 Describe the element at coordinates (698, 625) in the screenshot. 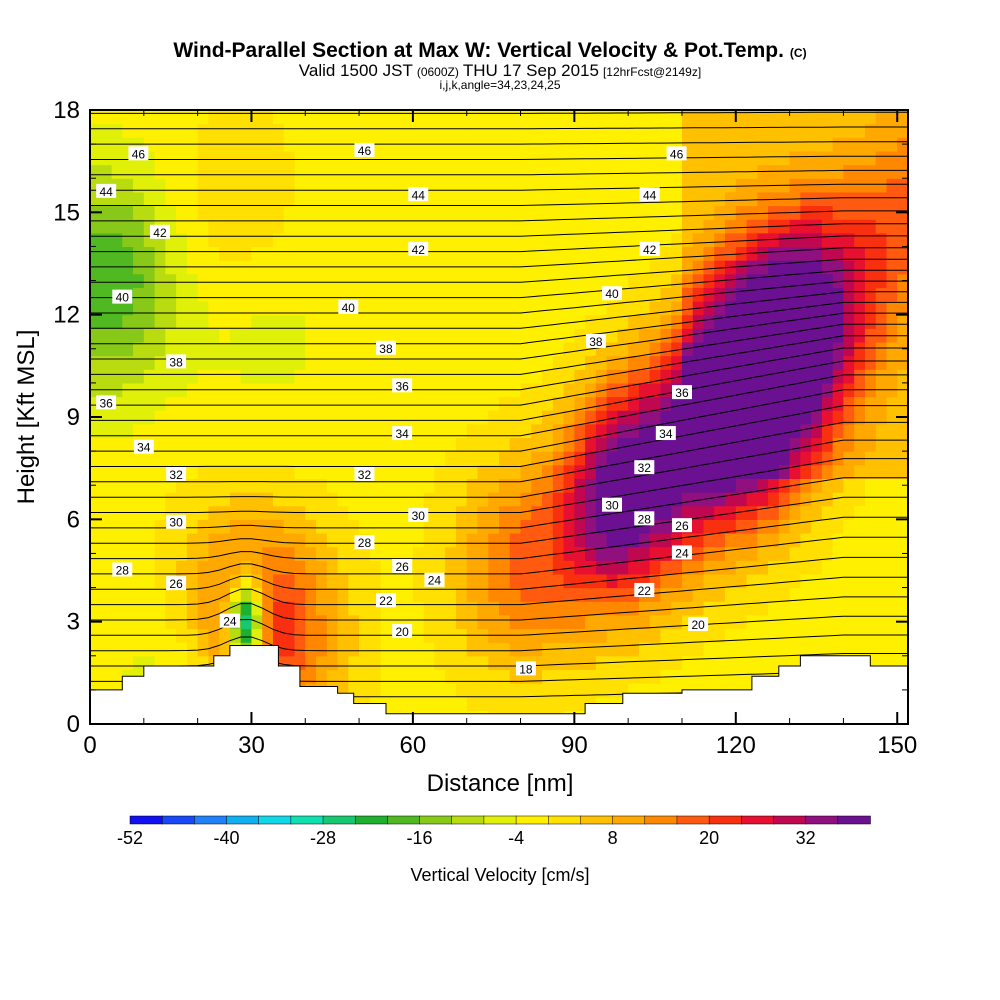

I see `svg-text: 20` at that location.